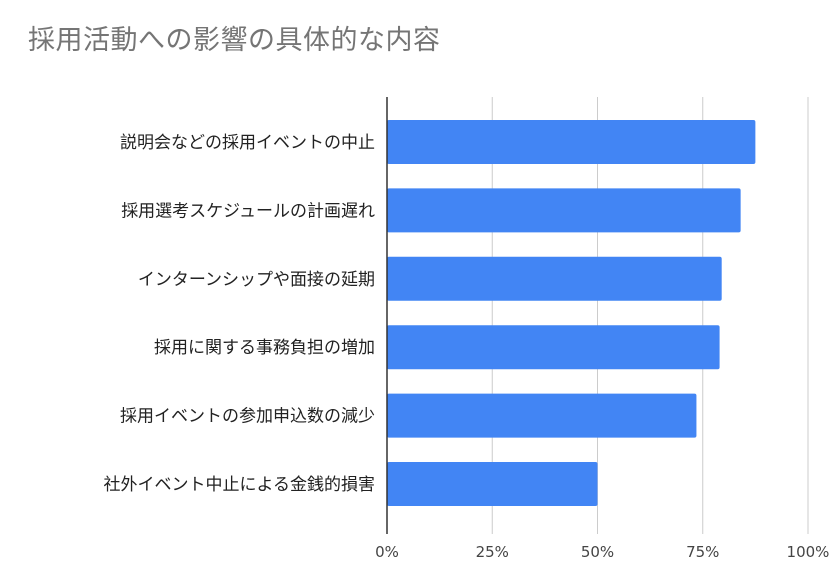 This screenshot has width=835, height=586. Describe the element at coordinates (247, 143) in the screenshot. I see `category-label: 説明会などの採用イベントの中止` at that location.